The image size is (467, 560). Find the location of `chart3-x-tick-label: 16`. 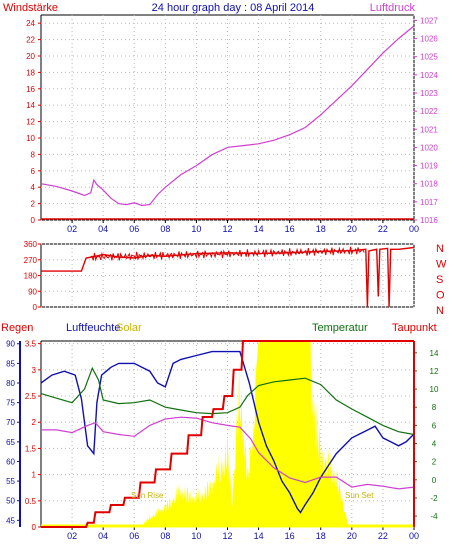

chart3-x-tick-label: 16 is located at coordinates (290, 536).